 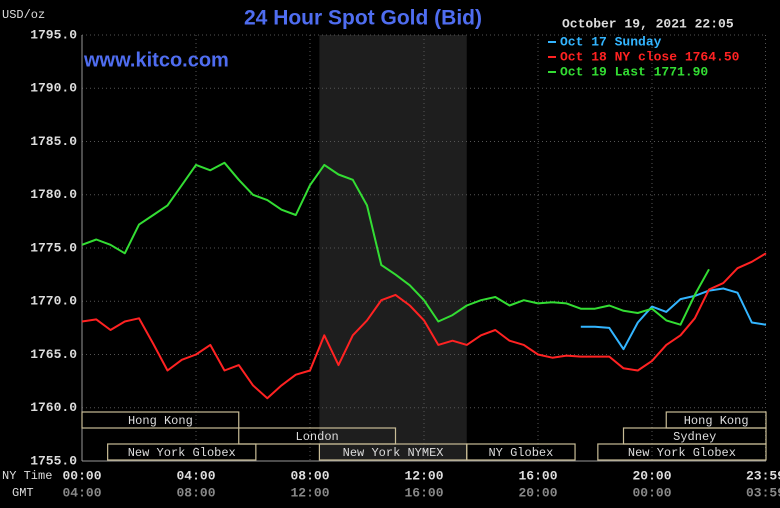 I want to click on series-line, so click(x=673, y=319).